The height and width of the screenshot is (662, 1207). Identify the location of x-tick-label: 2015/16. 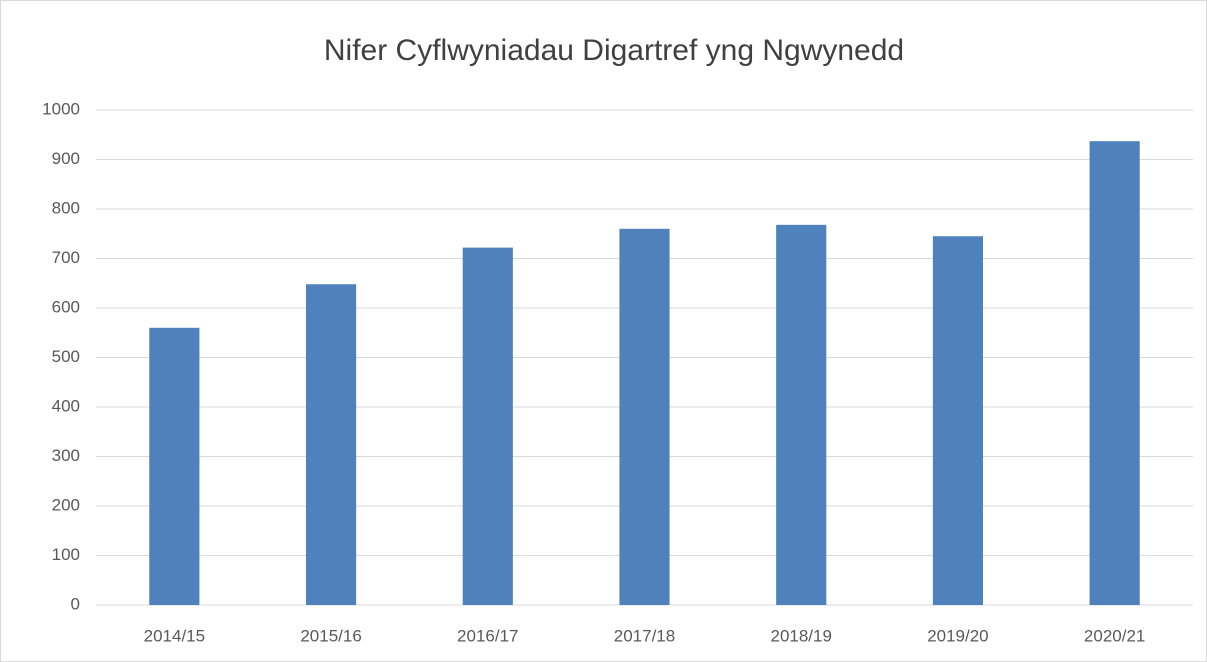
(330, 635).